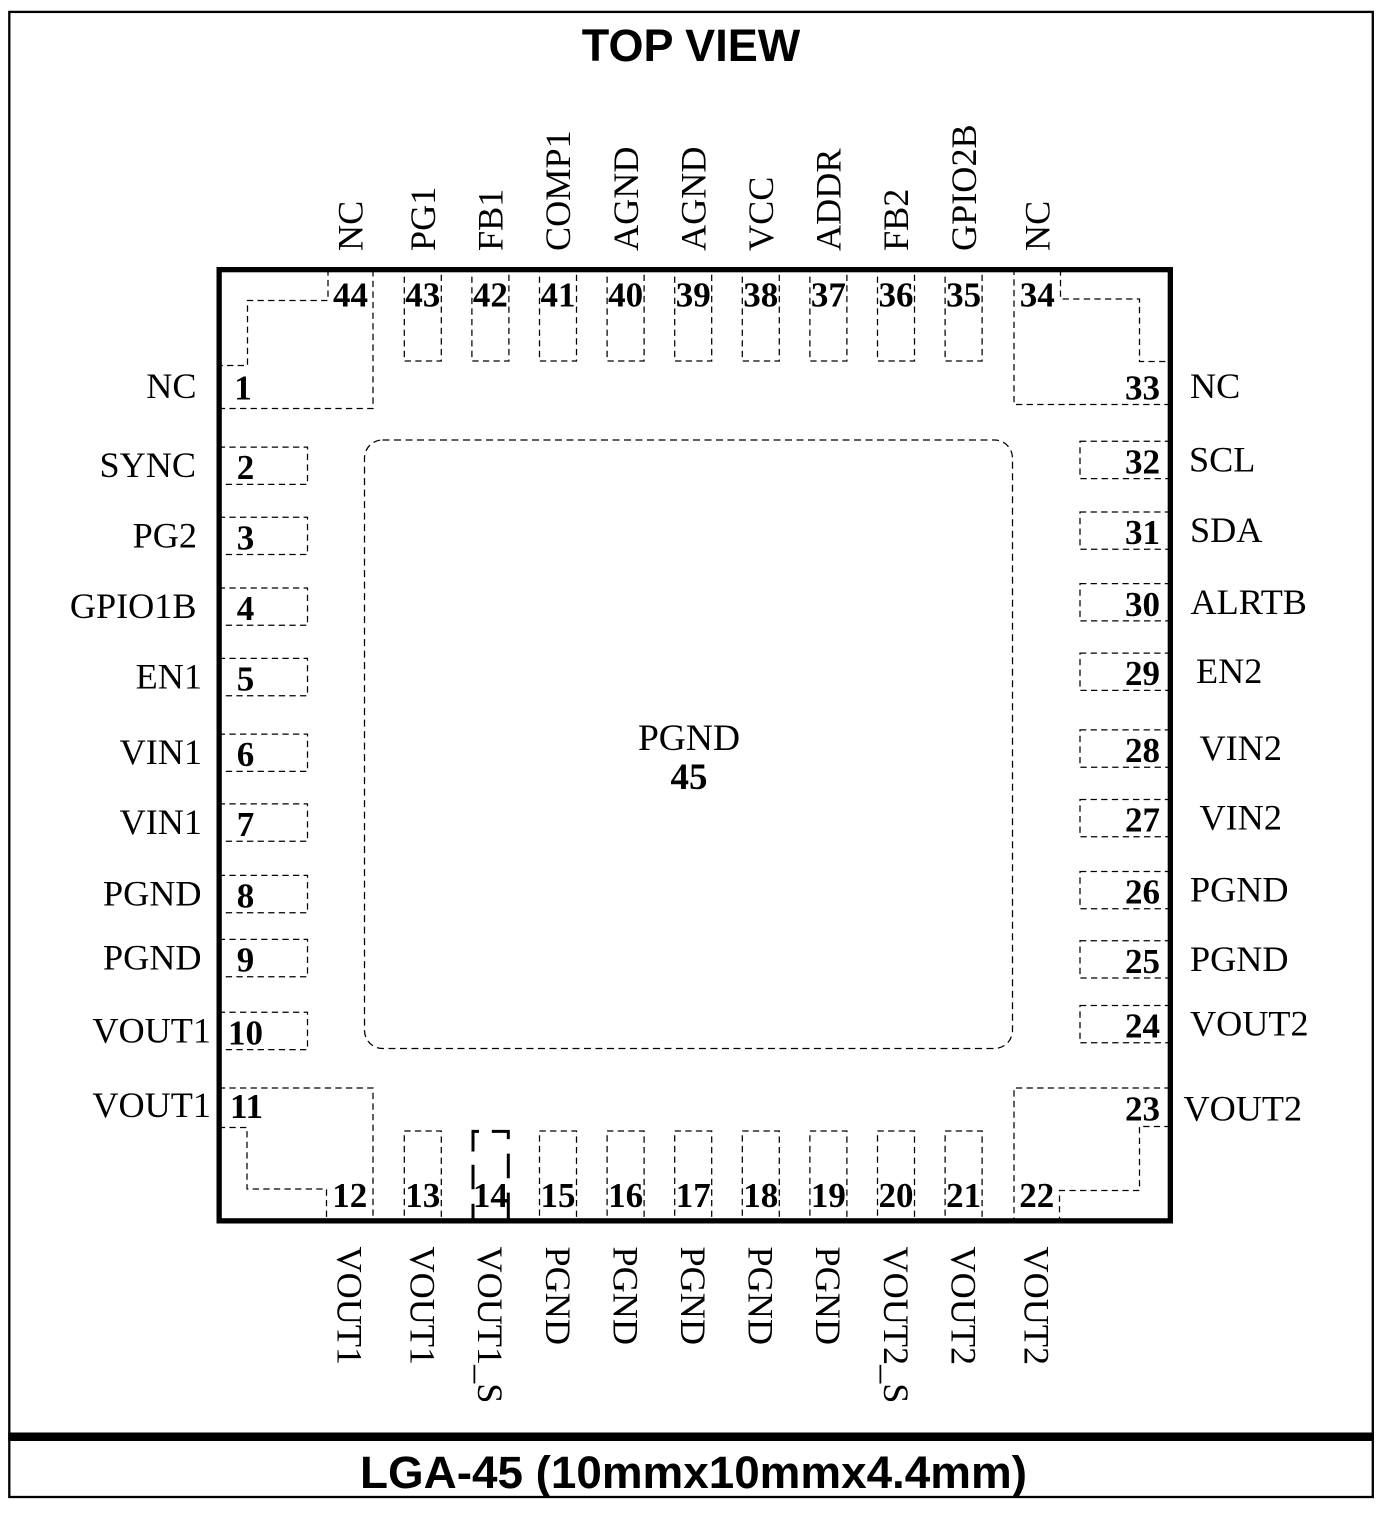 The width and height of the screenshot is (1387, 1524). What do you see at coordinates (423, 219) in the screenshot?
I see `svg-text: PG1` at bounding box center [423, 219].